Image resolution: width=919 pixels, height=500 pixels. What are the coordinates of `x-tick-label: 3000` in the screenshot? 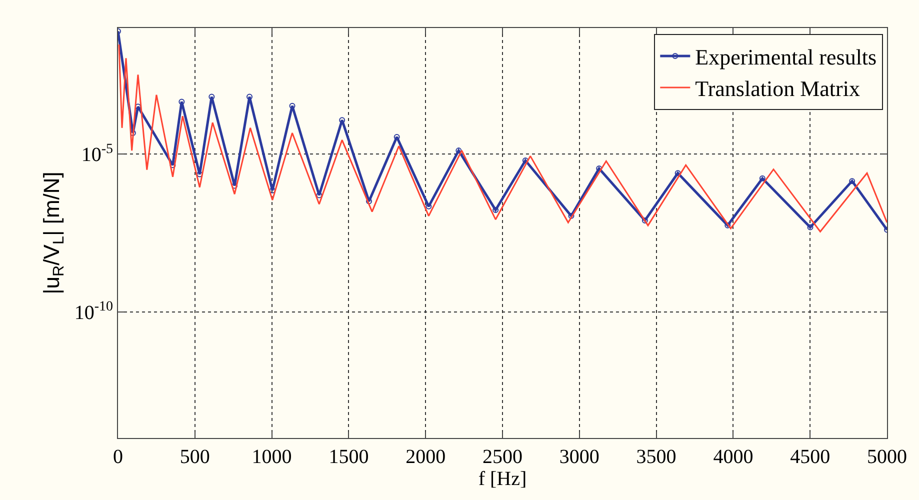 It's located at (579, 457).